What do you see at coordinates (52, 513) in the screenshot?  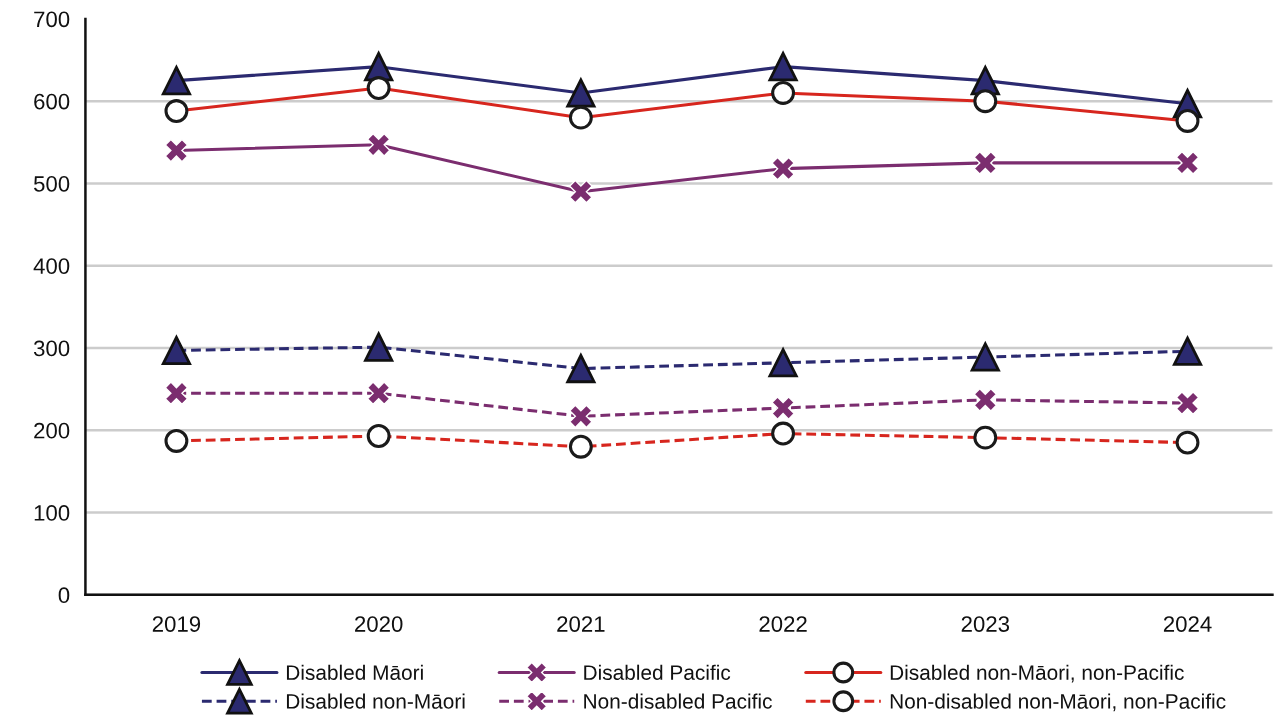 I see `y-tick-label: 100` at bounding box center [52, 513].